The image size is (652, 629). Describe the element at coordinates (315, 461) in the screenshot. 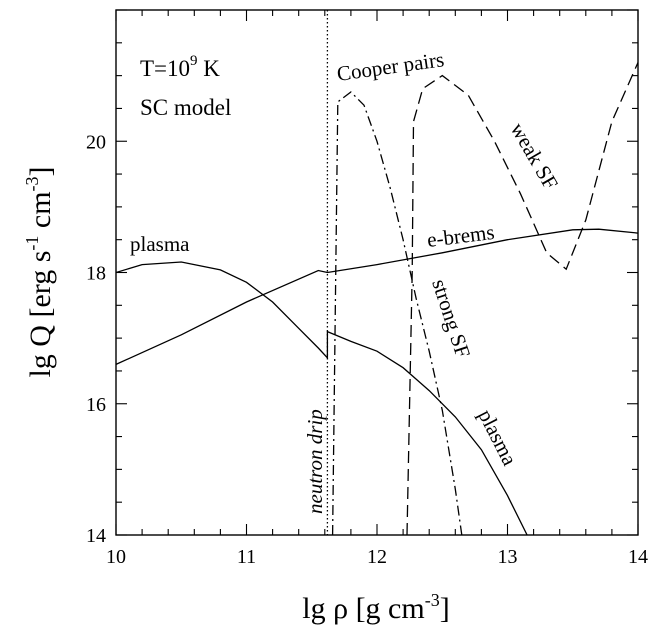

I see `neutron-drip-label: neutron drip` at that location.